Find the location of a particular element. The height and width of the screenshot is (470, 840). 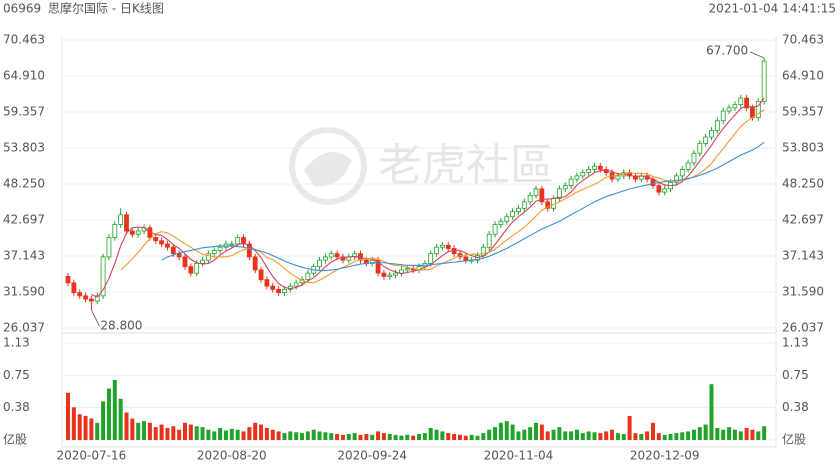

y-tick-label-right: 亿股 is located at coordinates (794, 439).